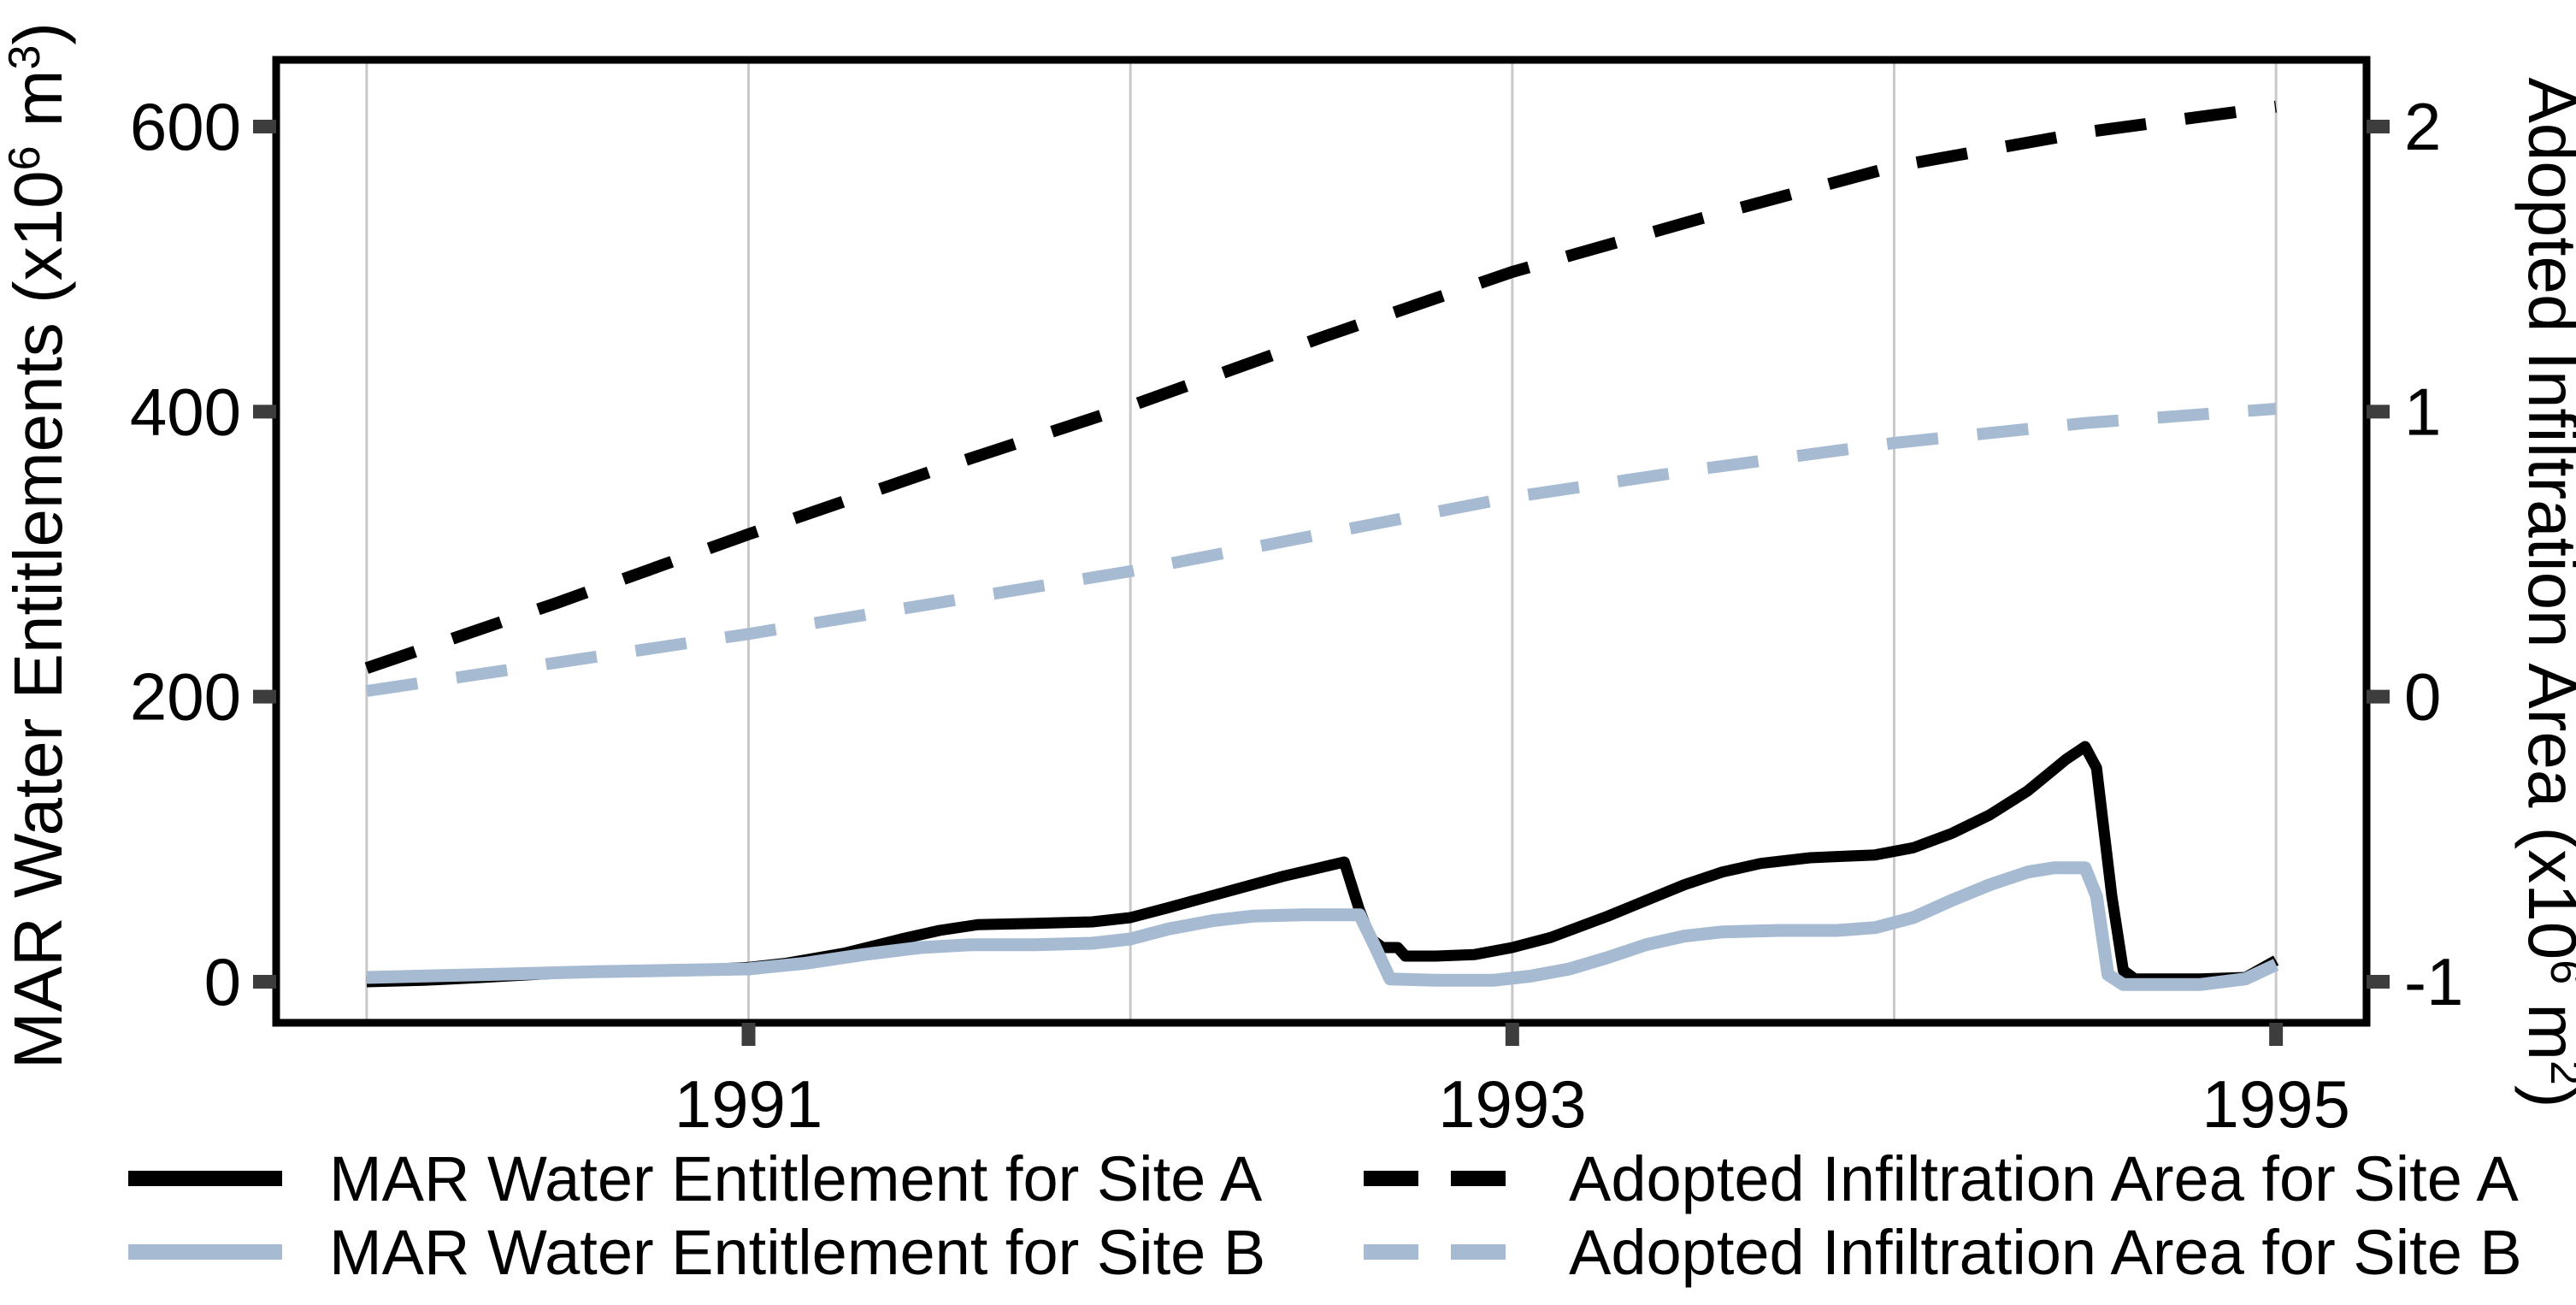  What do you see at coordinates (38, 619) in the screenshot?
I see `y-left-axis-title-text: MAR Water Entitlements (x10` at bounding box center [38, 619].